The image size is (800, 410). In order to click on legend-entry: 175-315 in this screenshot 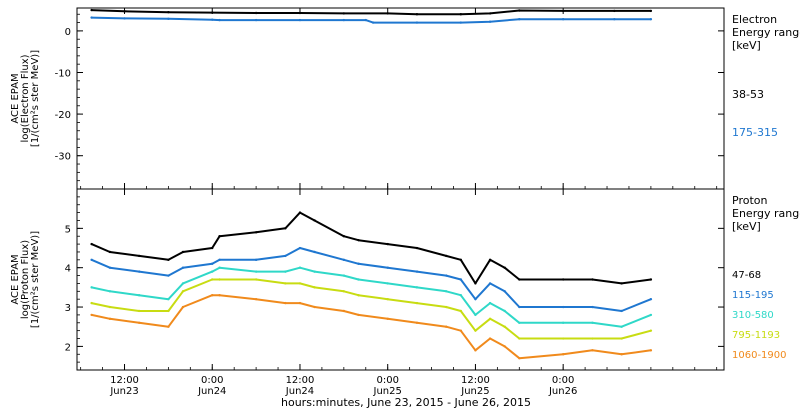, I will do `click(755, 132)`.